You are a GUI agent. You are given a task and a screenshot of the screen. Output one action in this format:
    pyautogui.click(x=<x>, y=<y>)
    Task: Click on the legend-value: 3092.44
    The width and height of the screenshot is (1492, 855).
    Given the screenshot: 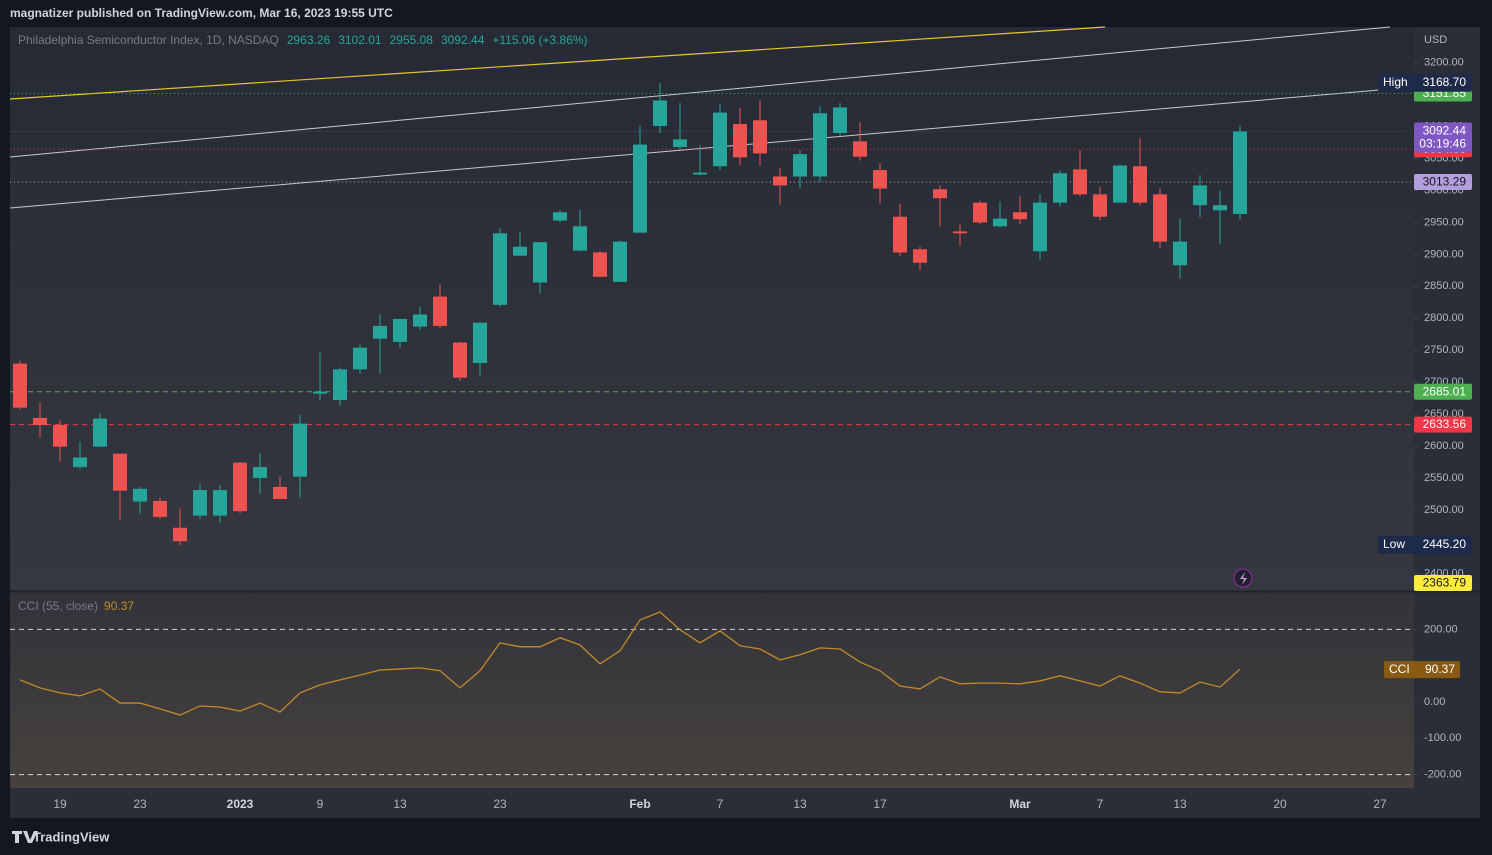 What is the action you would take?
    pyautogui.click(x=463, y=40)
    